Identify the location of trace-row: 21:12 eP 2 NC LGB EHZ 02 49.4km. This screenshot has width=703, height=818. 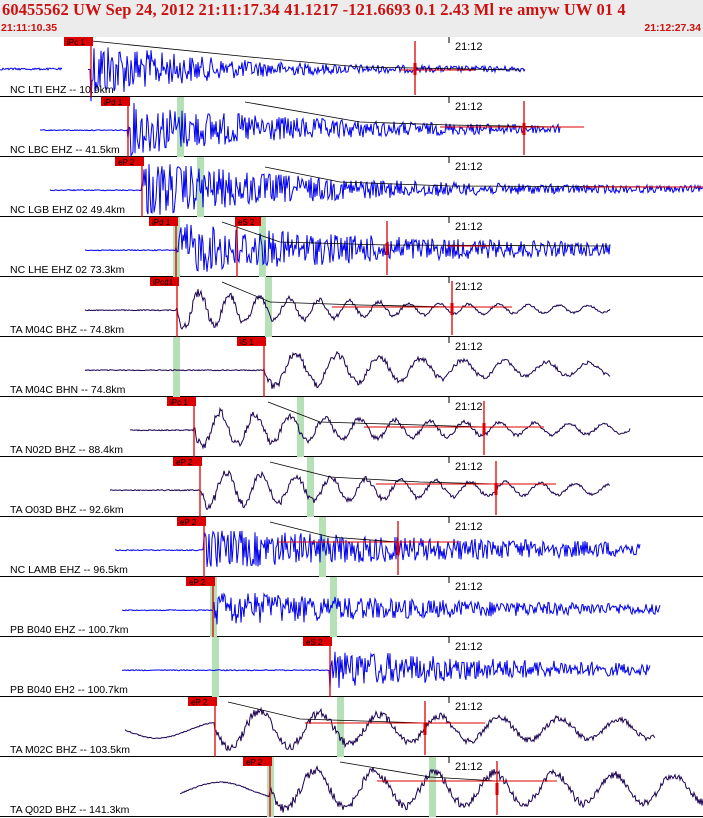
(351, 187).